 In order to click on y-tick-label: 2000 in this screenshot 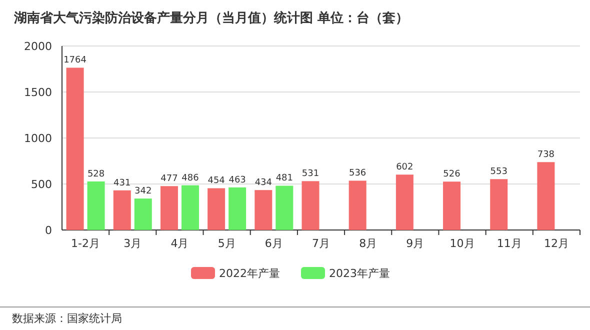, I will do `click(38, 46)`.